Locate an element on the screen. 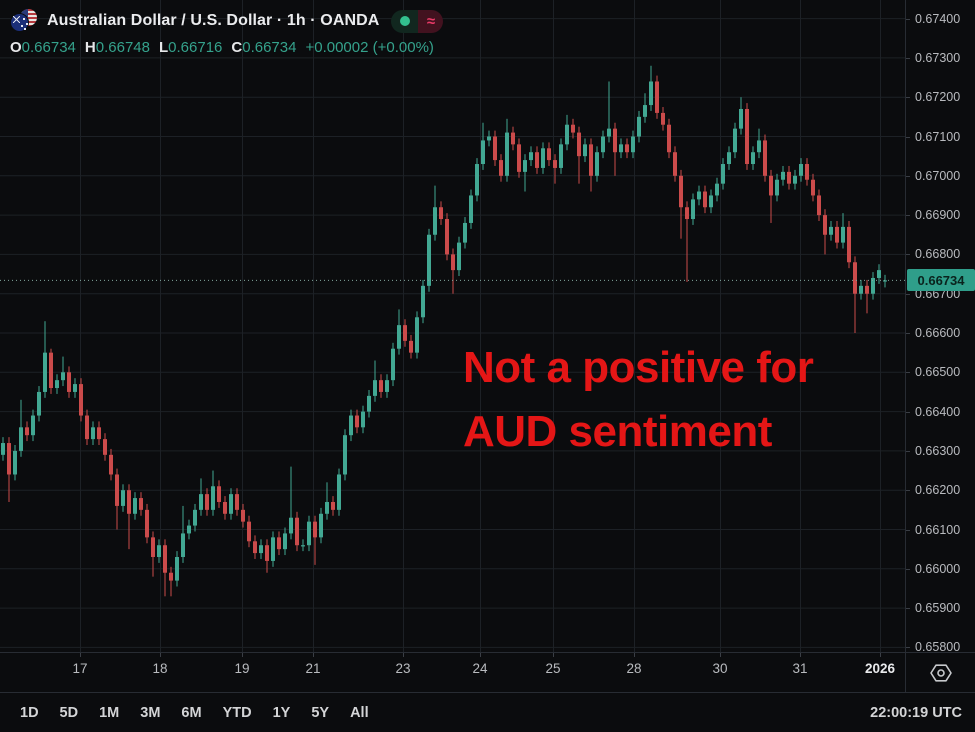  annotation-line-2: AUD sentiment is located at coordinates (617, 431).